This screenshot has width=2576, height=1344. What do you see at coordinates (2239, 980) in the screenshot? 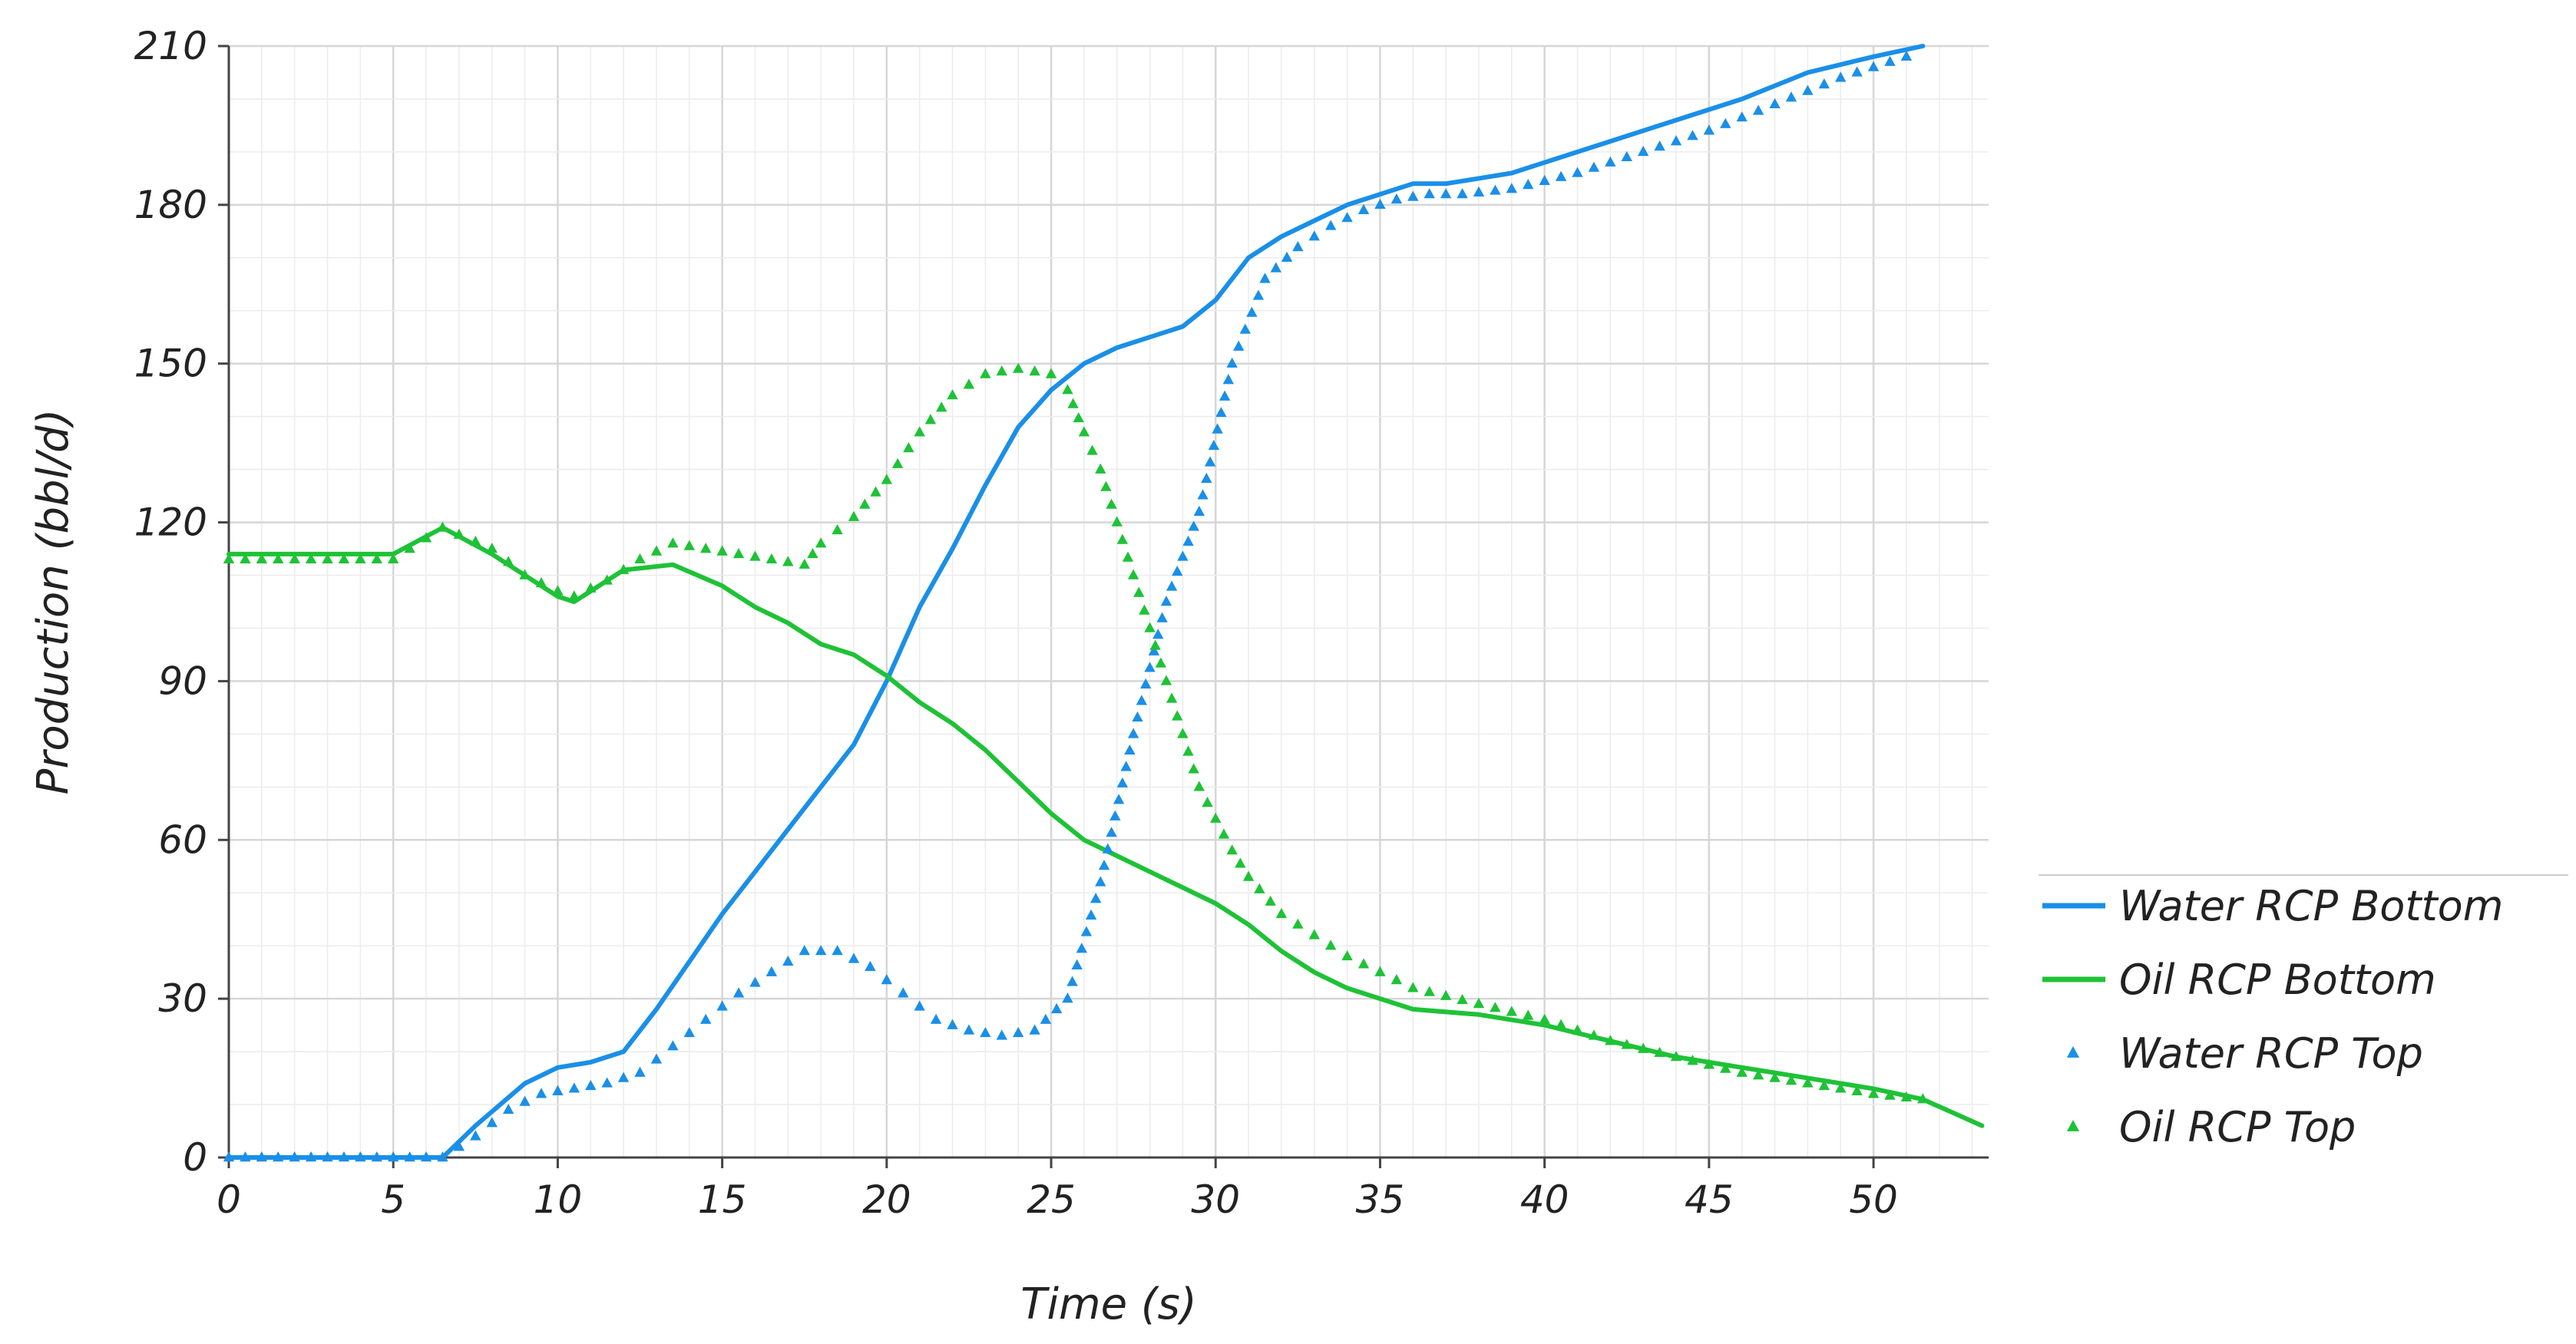
I see `legend-item-oil-rcp-bottom: Oil RCP Bottom` at bounding box center [2239, 980].